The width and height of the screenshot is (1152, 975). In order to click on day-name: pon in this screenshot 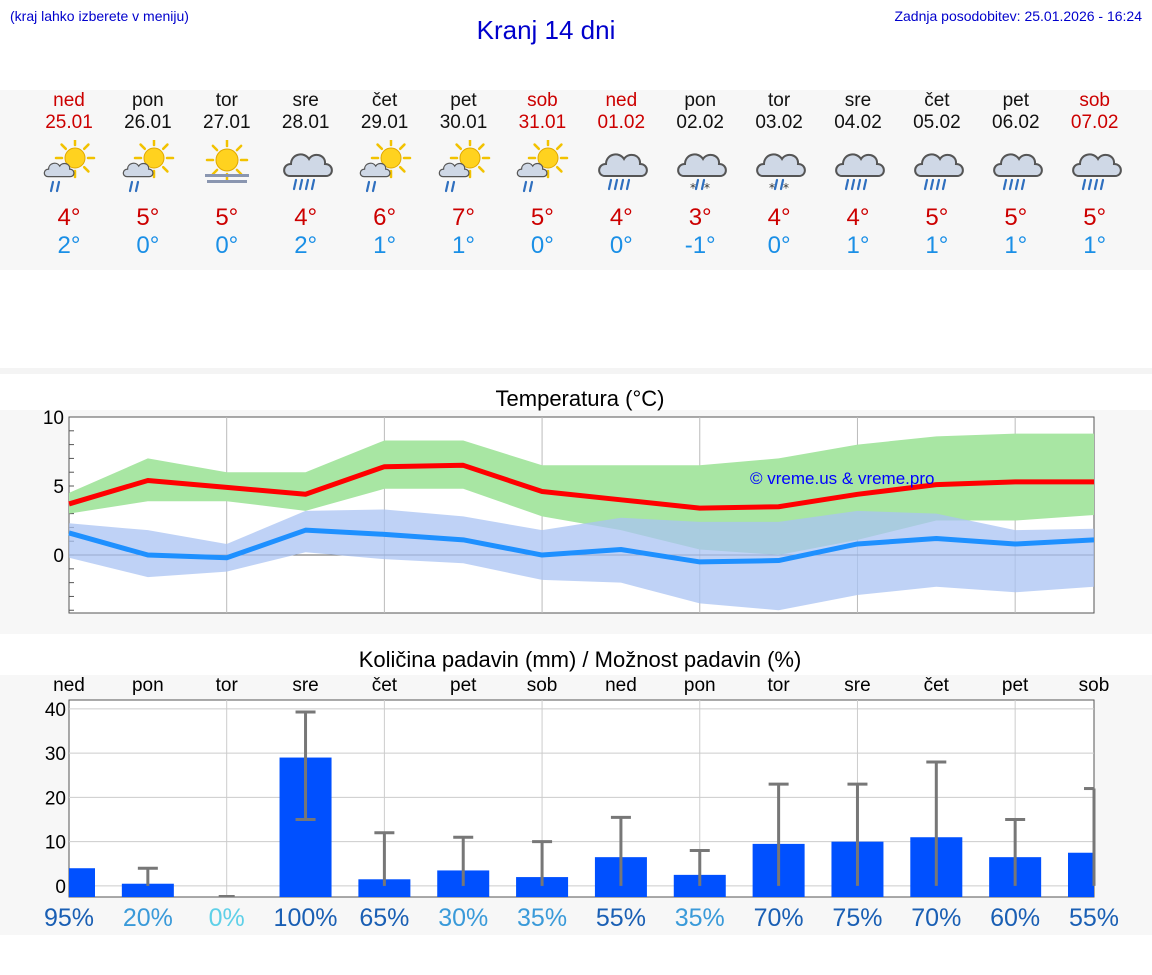, I will do `click(148, 100)`.